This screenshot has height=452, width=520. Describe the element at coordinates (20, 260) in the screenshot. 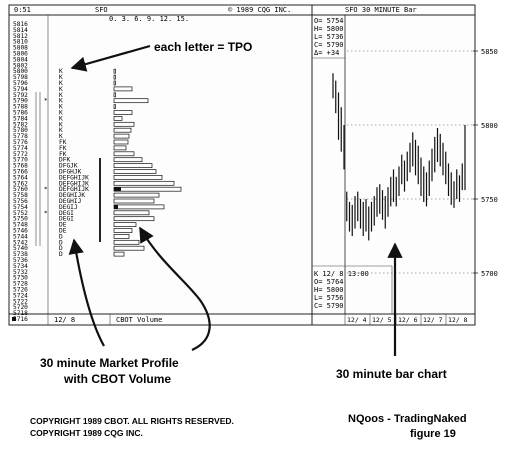

I see `price-label: 5736` at that location.